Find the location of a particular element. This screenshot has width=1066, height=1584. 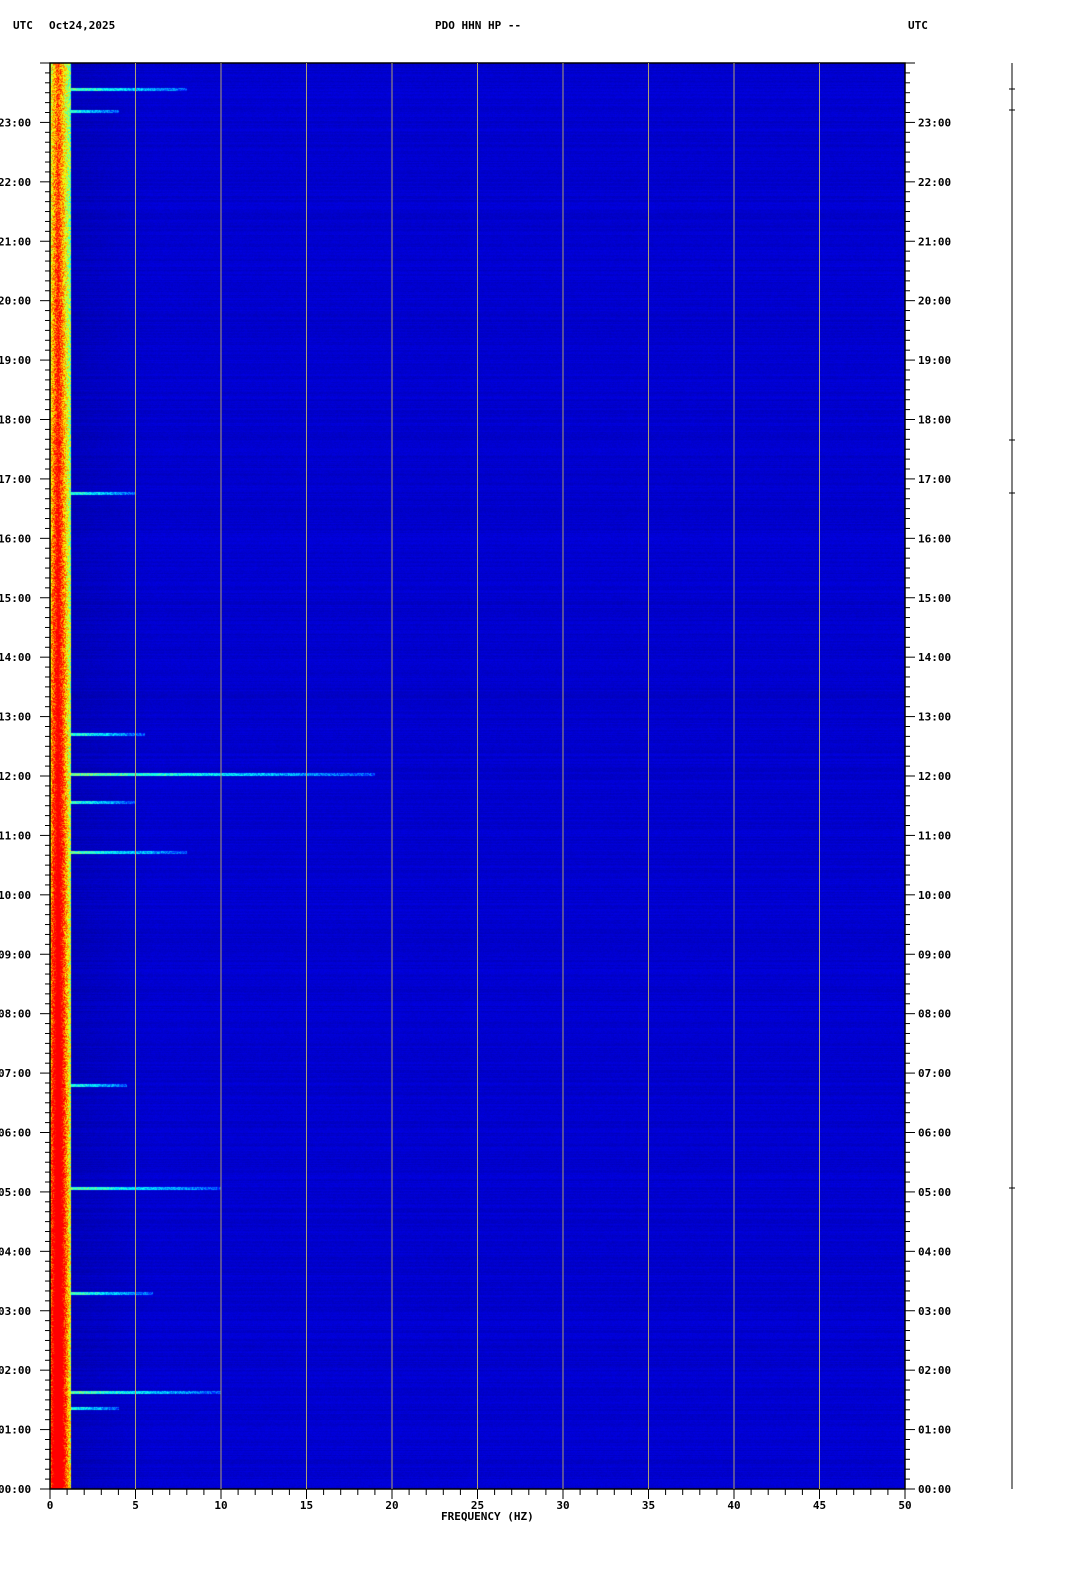

y-tick-label-right: 04:00 is located at coordinates (934, 1251).